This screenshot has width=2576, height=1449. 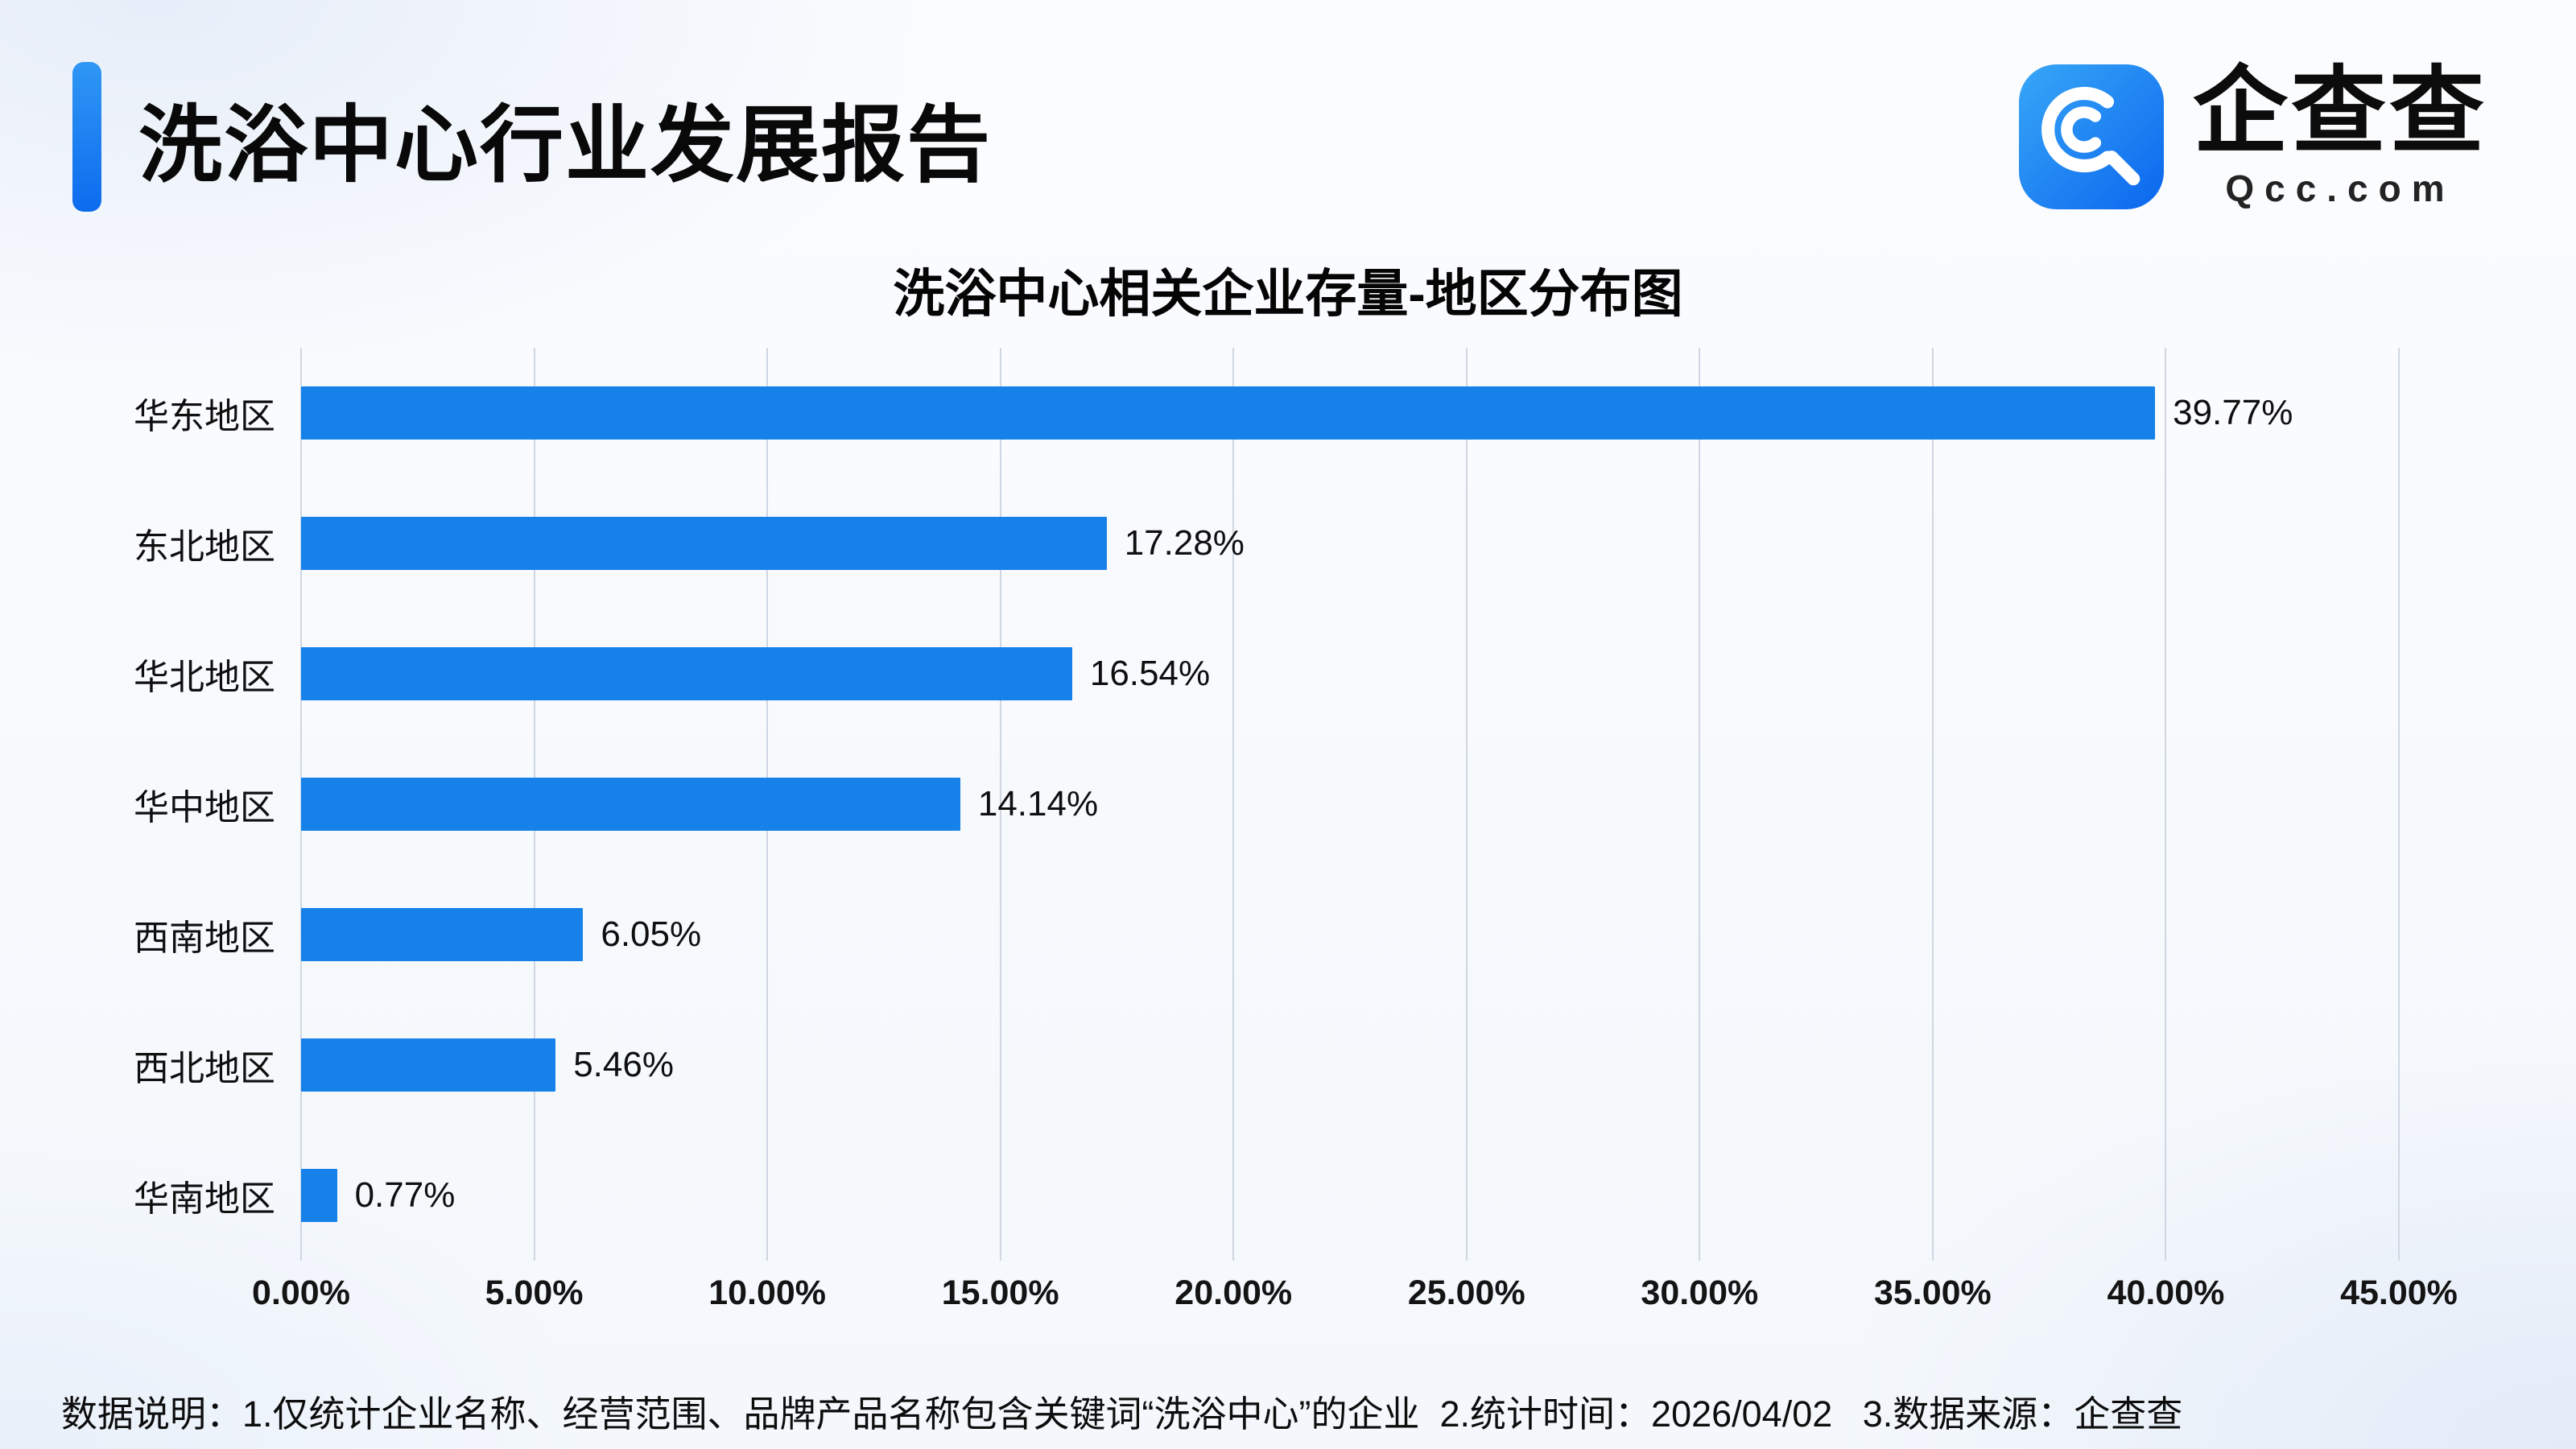 What do you see at coordinates (1279, 136) in the screenshot?
I see `report-header: 洗浴中心行业发展报告 企查查 Qcc` at bounding box center [1279, 136].